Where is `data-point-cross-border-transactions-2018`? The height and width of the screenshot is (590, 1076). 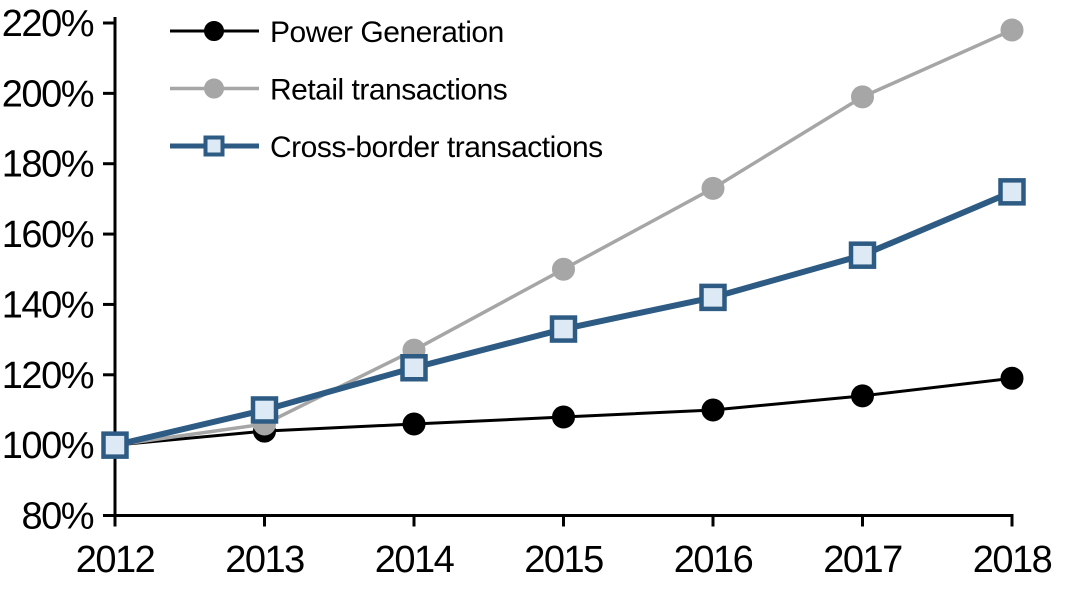 data-point-cross-border-transactions-2018 is located at coordinates (1012, 192).